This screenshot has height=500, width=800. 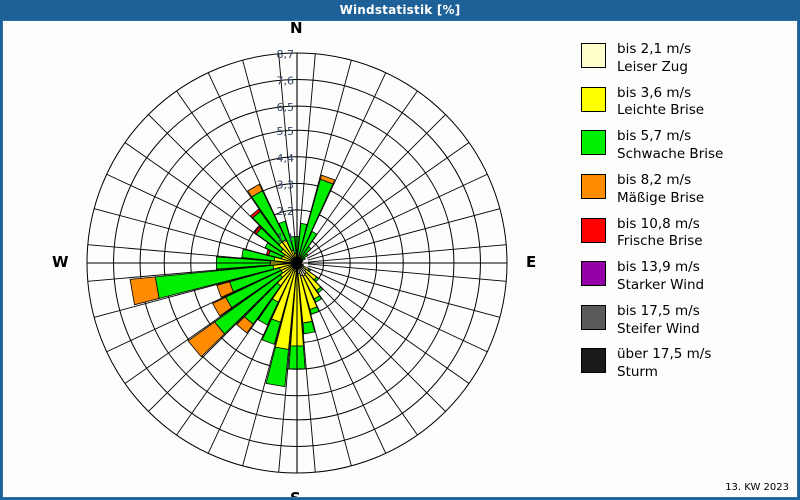 What do you see at coordinates (637, 372) in the screenshot?
I see `legend-beaufort-name: Sturm` at bounding box center [637, 372].